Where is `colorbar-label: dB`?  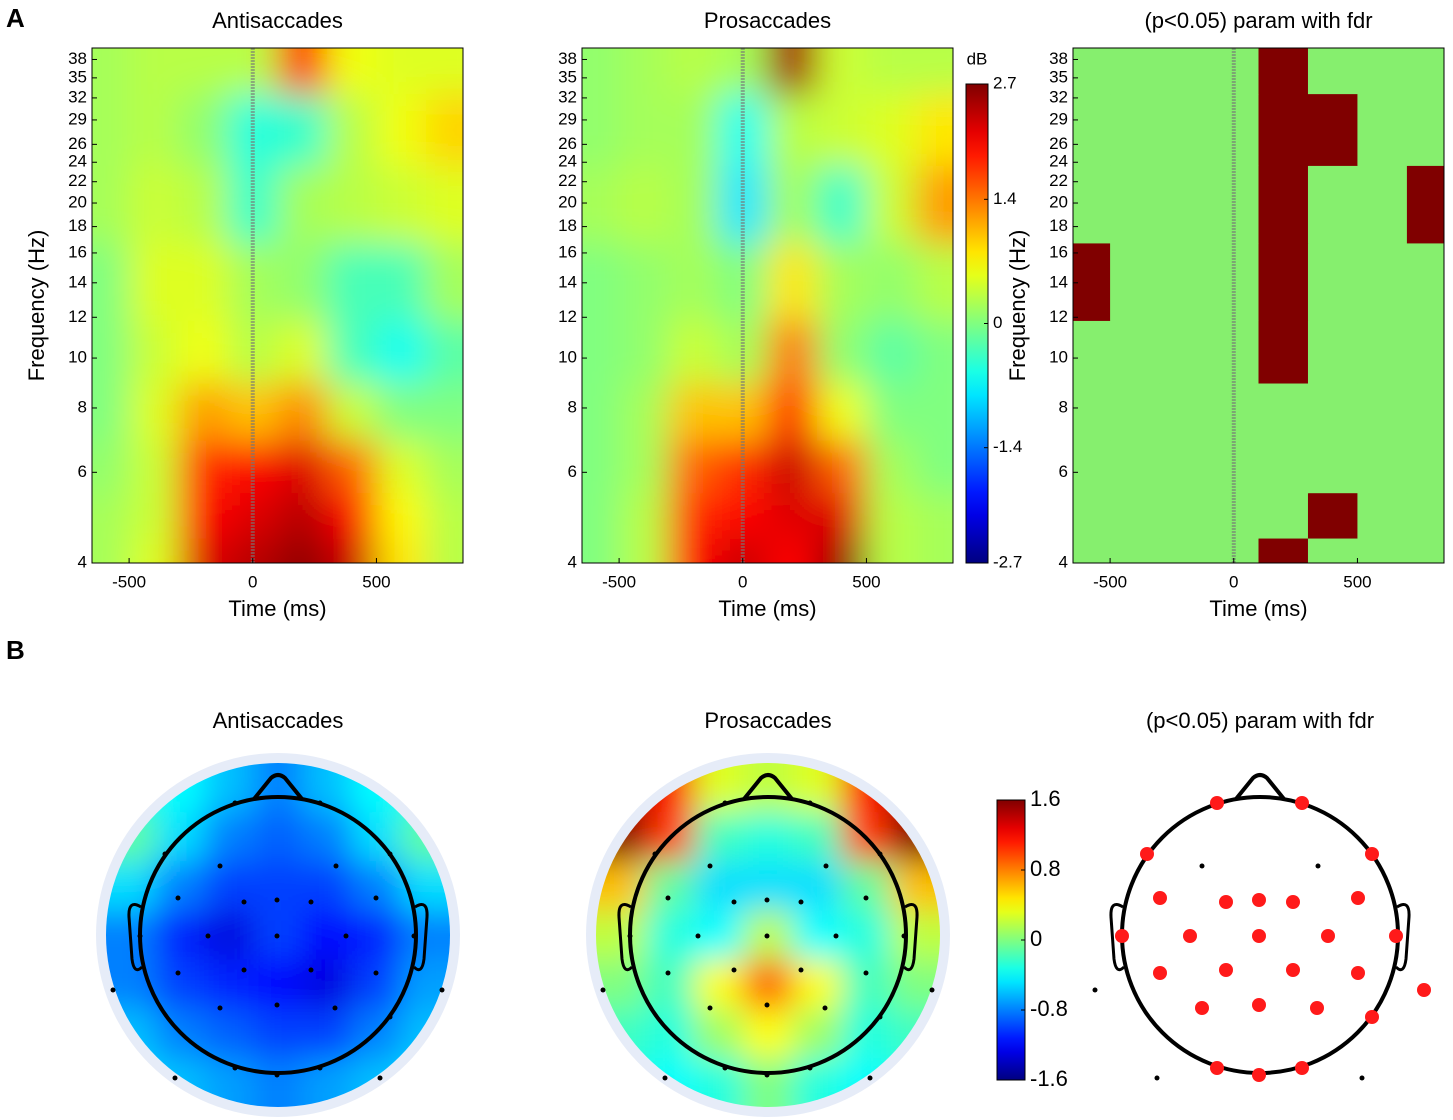 colorbar-label: dB is located at coordinates (977, 58).